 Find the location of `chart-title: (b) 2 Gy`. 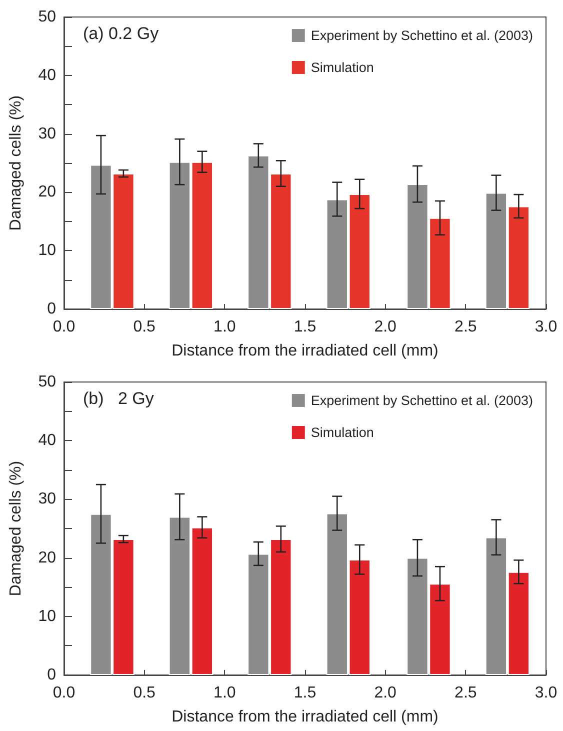

chart-title: (b) 2 Gy is located at coordinates (118, 398).